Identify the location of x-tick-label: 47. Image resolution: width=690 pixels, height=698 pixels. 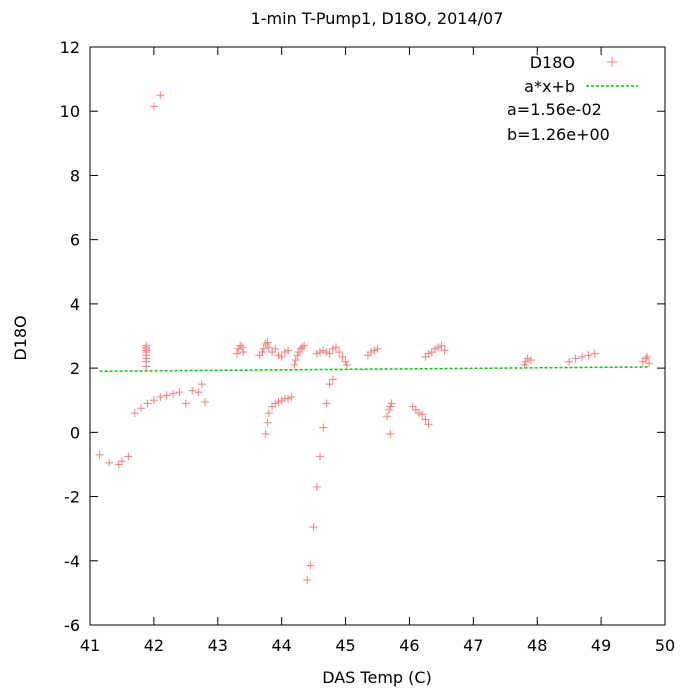
(473, 645).